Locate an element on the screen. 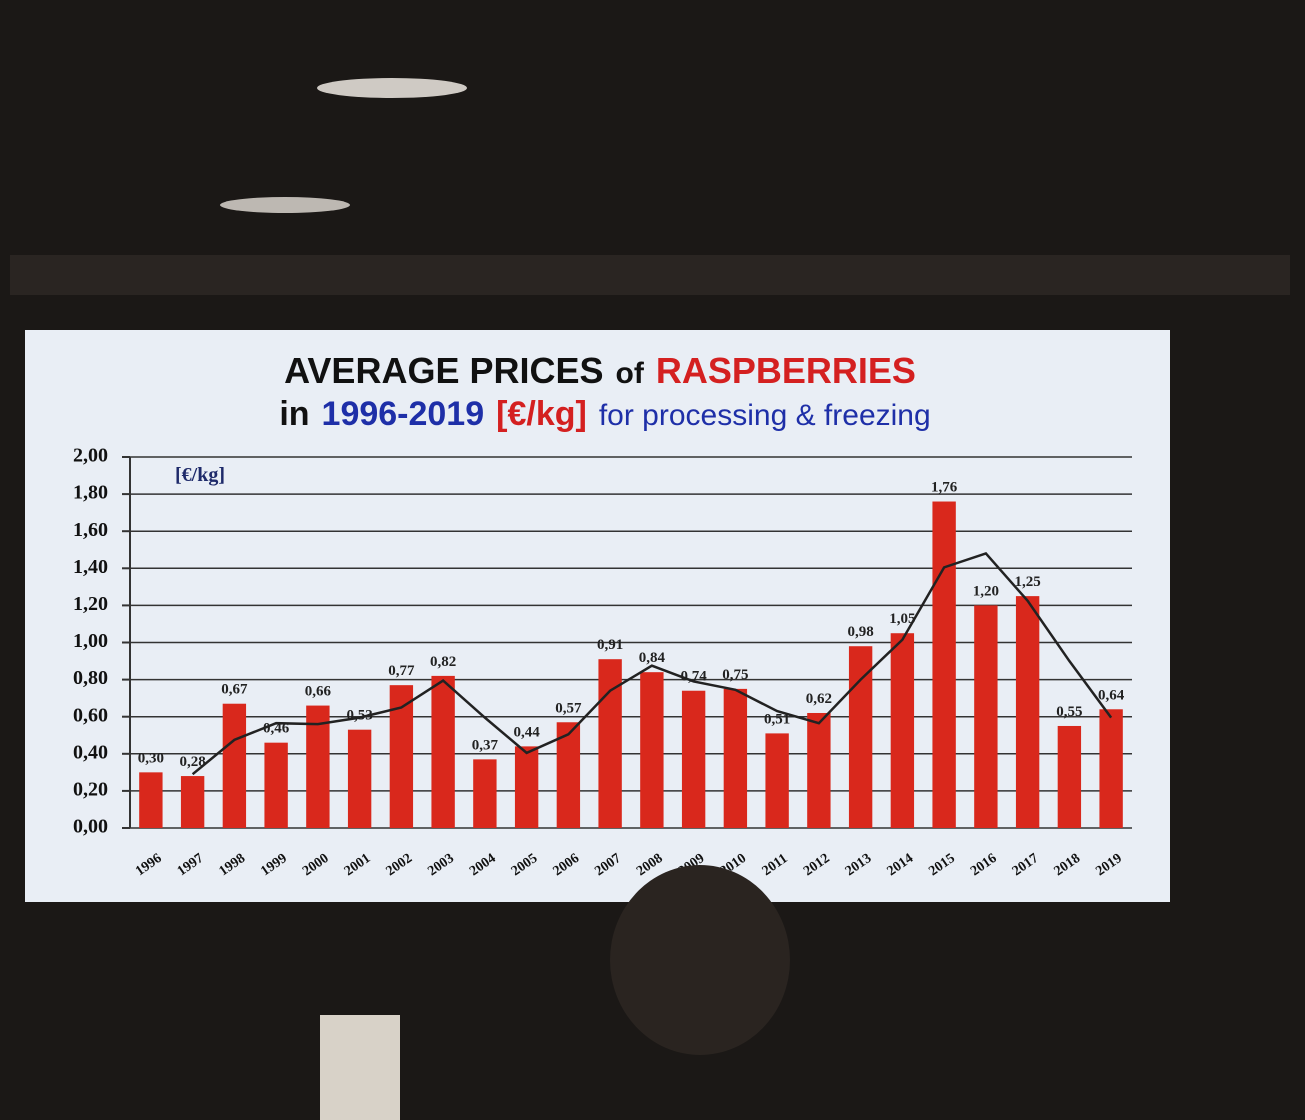  cup is located at coordinates (360, 1067).